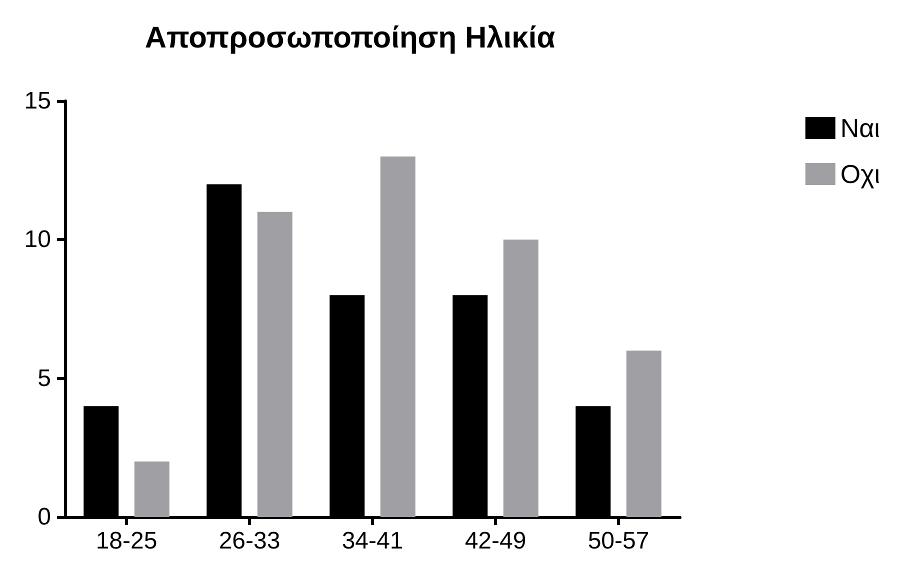 This screenshot has height=565, width=905. What do you see at coordinates (350, 38) in the screenshot?
I see `chart-title: Αποπροσωποποίηση Ηλικία` at bounding box center [350, 38].